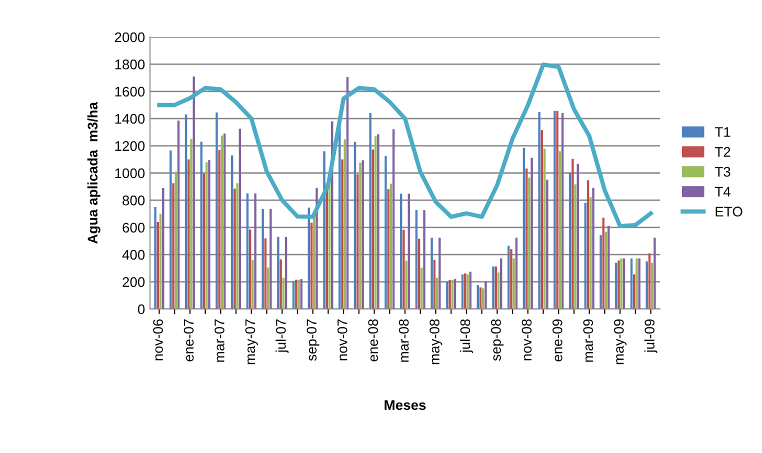 This screenshot has height=453, width=762. Describe the element at coordinates (722, 132) in the screenshot. I see `legend-label: T1` at that location.